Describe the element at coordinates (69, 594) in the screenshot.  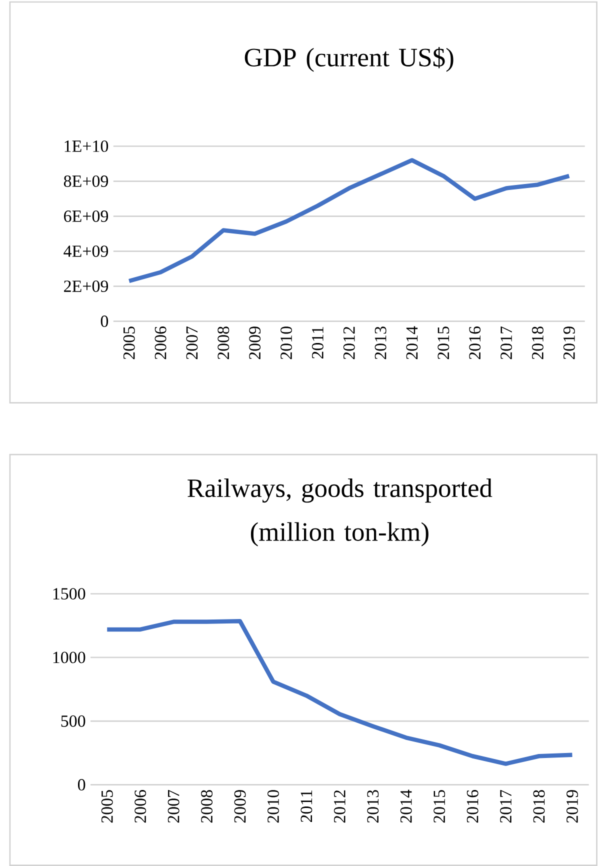
I see `y-tick-label: 1500` at that location.